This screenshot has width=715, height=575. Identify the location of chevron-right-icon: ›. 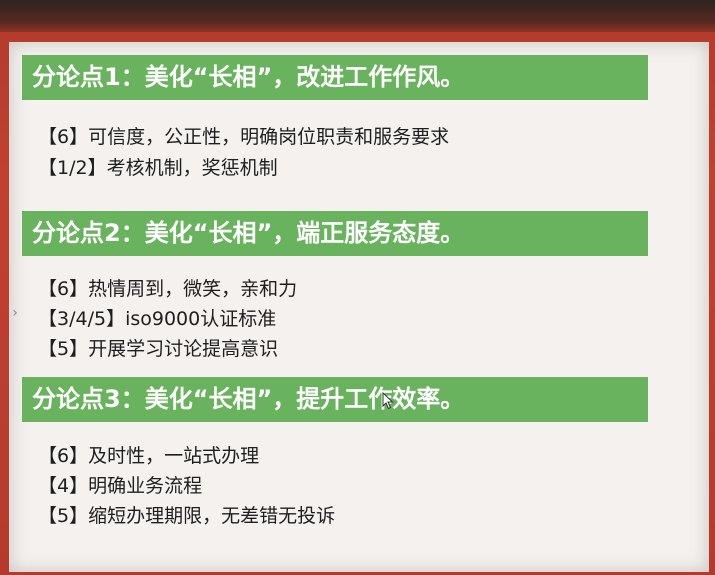
(15, 313).